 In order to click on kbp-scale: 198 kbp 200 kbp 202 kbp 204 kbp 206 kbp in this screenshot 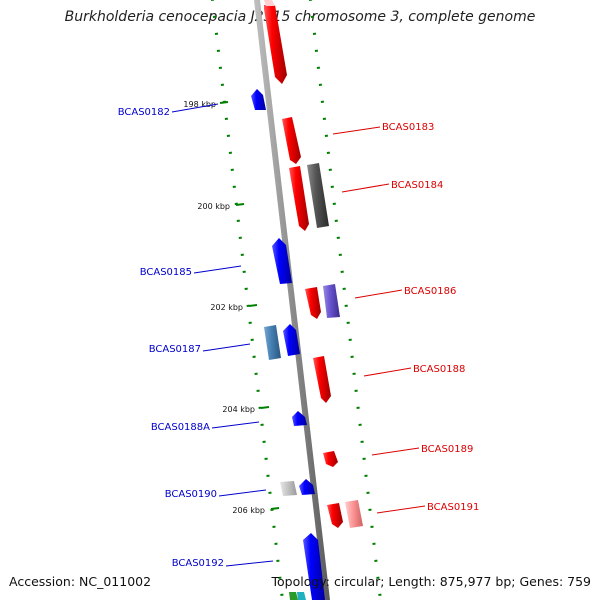, I will do `click(231, 307)`.